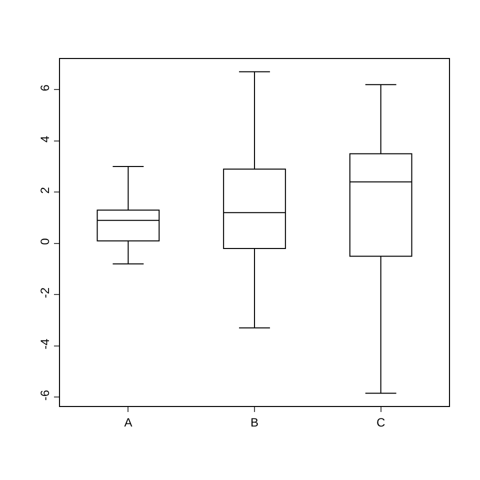  Describe the element at coordinates (45, 138) in the screenshot. I see `y-tick-label: 4` at that location.